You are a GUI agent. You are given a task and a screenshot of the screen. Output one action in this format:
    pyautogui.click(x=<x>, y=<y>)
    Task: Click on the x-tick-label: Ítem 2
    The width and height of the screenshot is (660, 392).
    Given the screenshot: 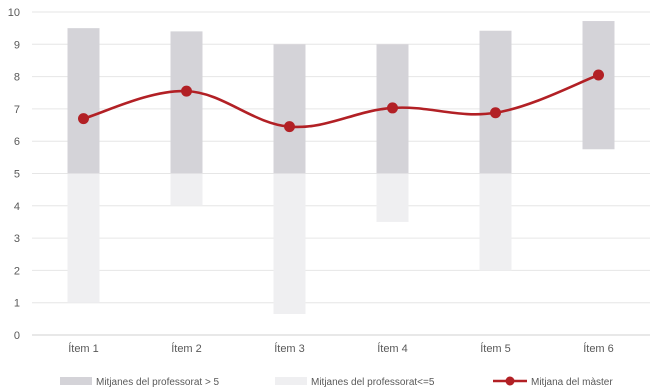 What is the action you would take?
    pyautogui.click(x=186, y=348)
    